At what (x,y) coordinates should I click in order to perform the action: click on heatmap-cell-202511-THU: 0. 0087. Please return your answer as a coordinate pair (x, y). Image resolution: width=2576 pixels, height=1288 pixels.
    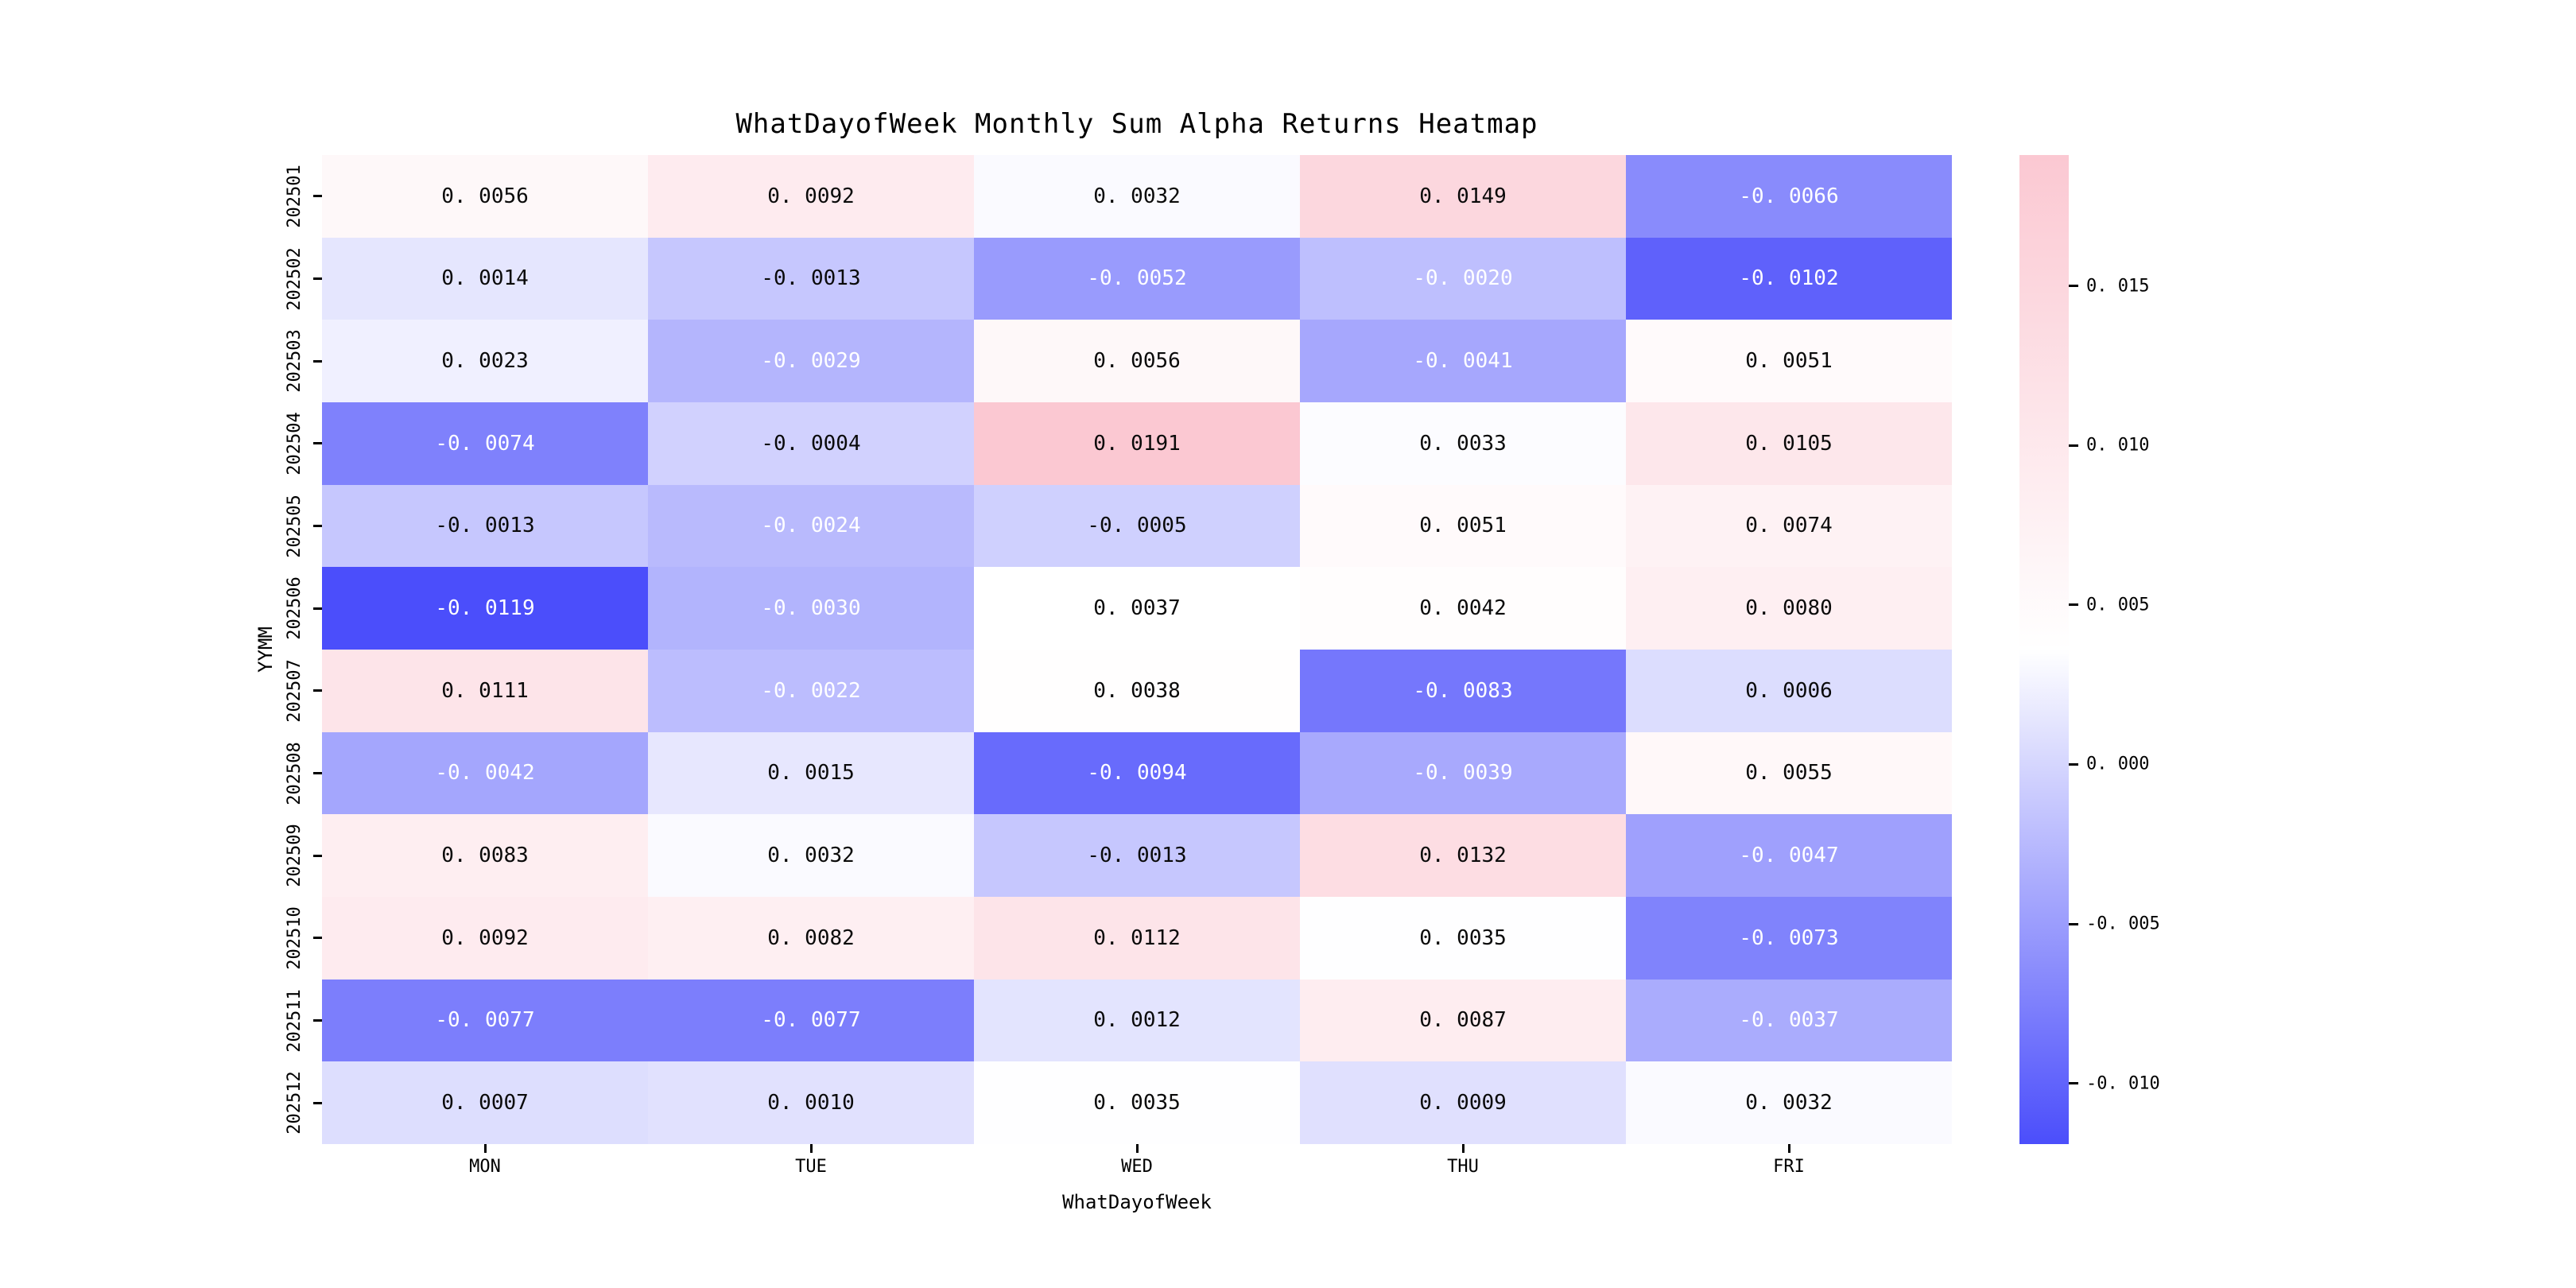
    Looking at the image, I should click on (1463, 1021).